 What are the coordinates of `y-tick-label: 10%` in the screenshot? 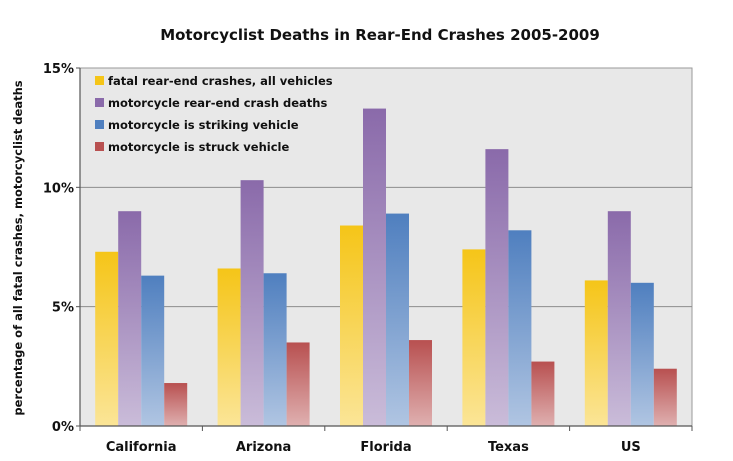 It's located at (58, 188).